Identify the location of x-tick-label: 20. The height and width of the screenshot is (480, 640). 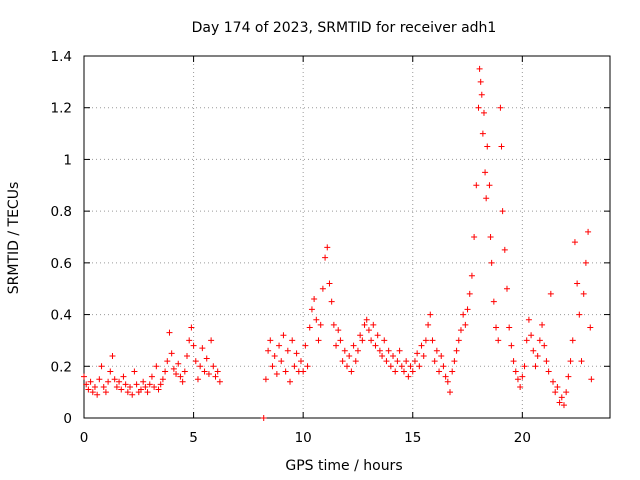
(522, 438).